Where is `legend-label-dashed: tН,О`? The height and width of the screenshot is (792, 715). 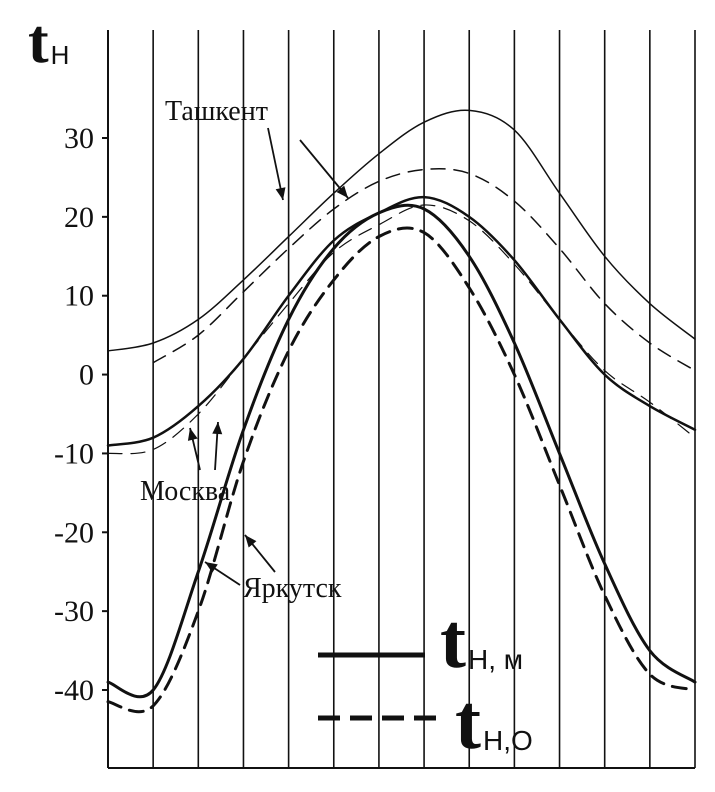
legend-label-dashed: tН,О is located at coordinates (494, 721).